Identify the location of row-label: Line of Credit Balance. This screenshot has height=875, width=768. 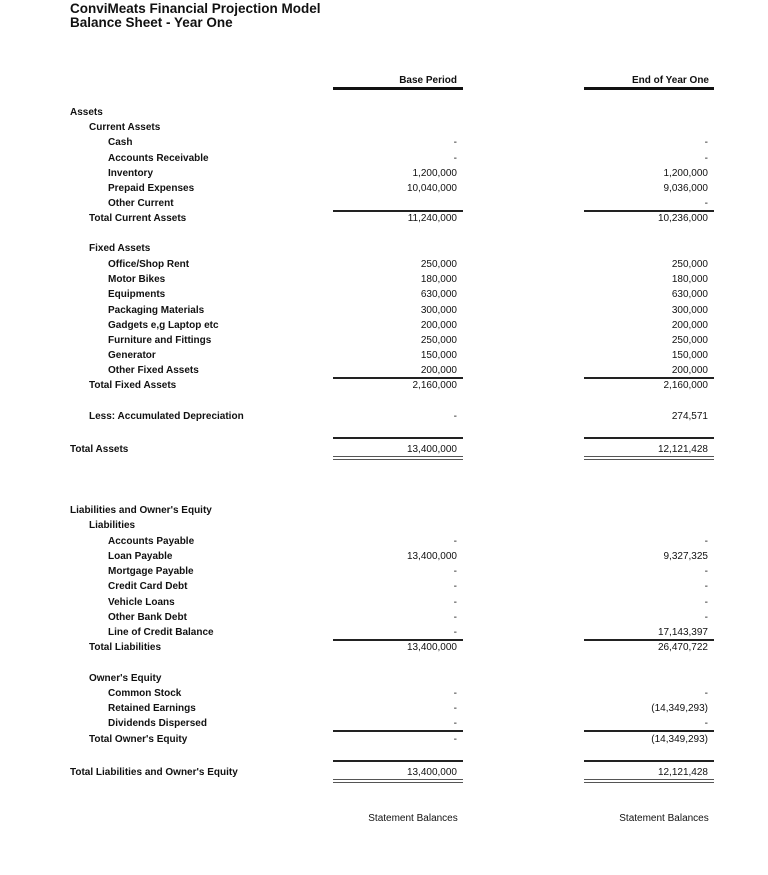
(161, 632).